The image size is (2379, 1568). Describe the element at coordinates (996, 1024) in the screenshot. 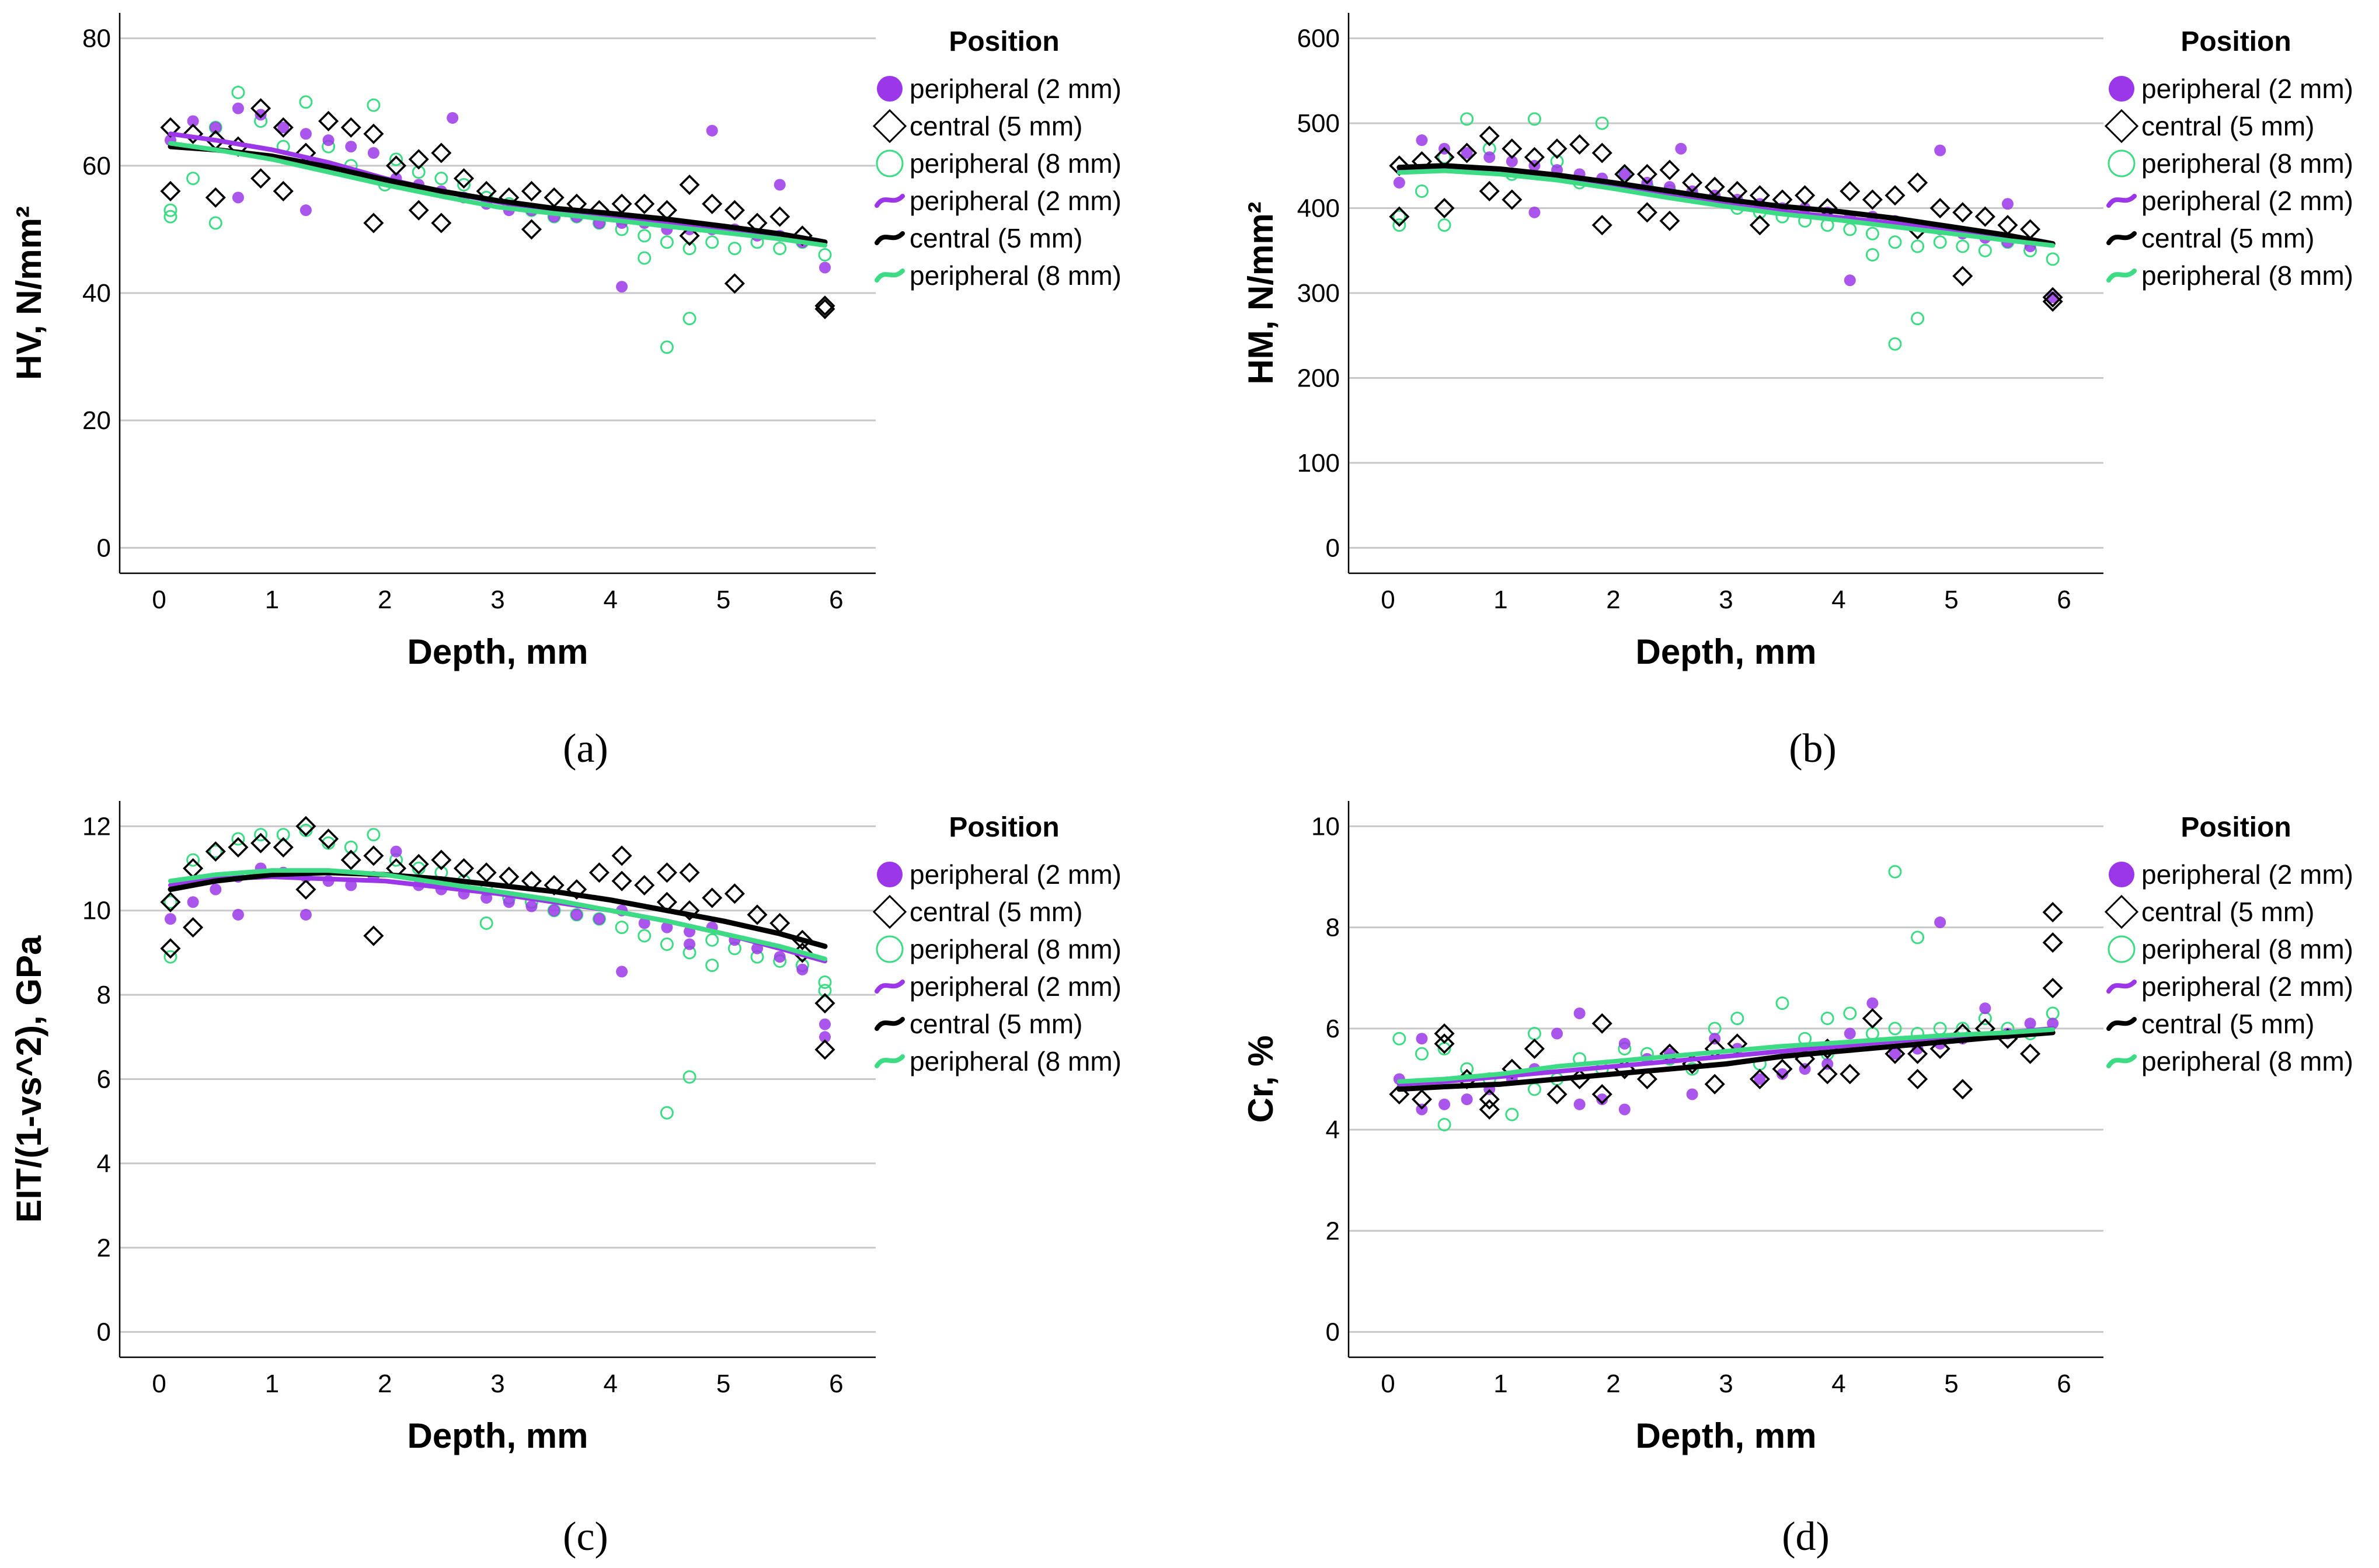

I see `legend-label: central (5 mm)` at that location.